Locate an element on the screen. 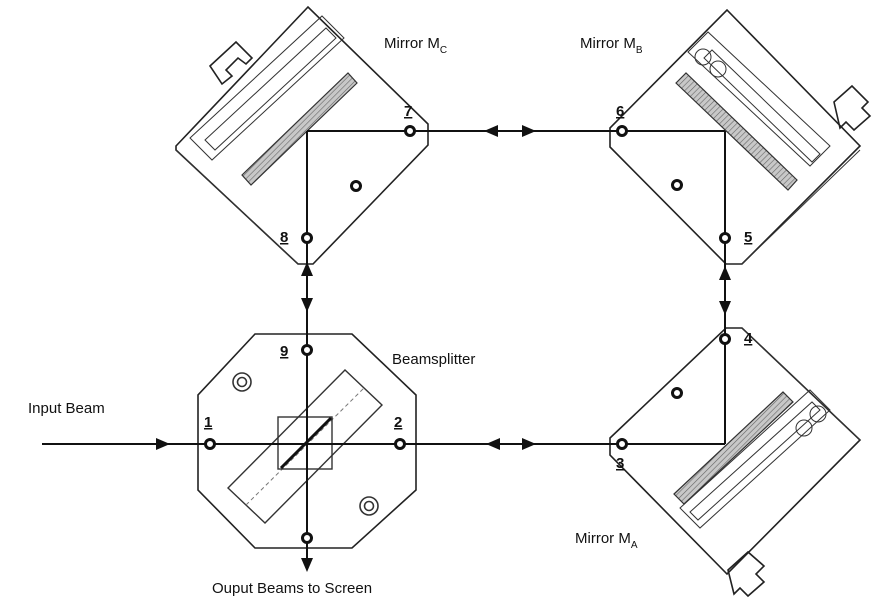  mirror-mb-screw is located at coordinates (677, 185).